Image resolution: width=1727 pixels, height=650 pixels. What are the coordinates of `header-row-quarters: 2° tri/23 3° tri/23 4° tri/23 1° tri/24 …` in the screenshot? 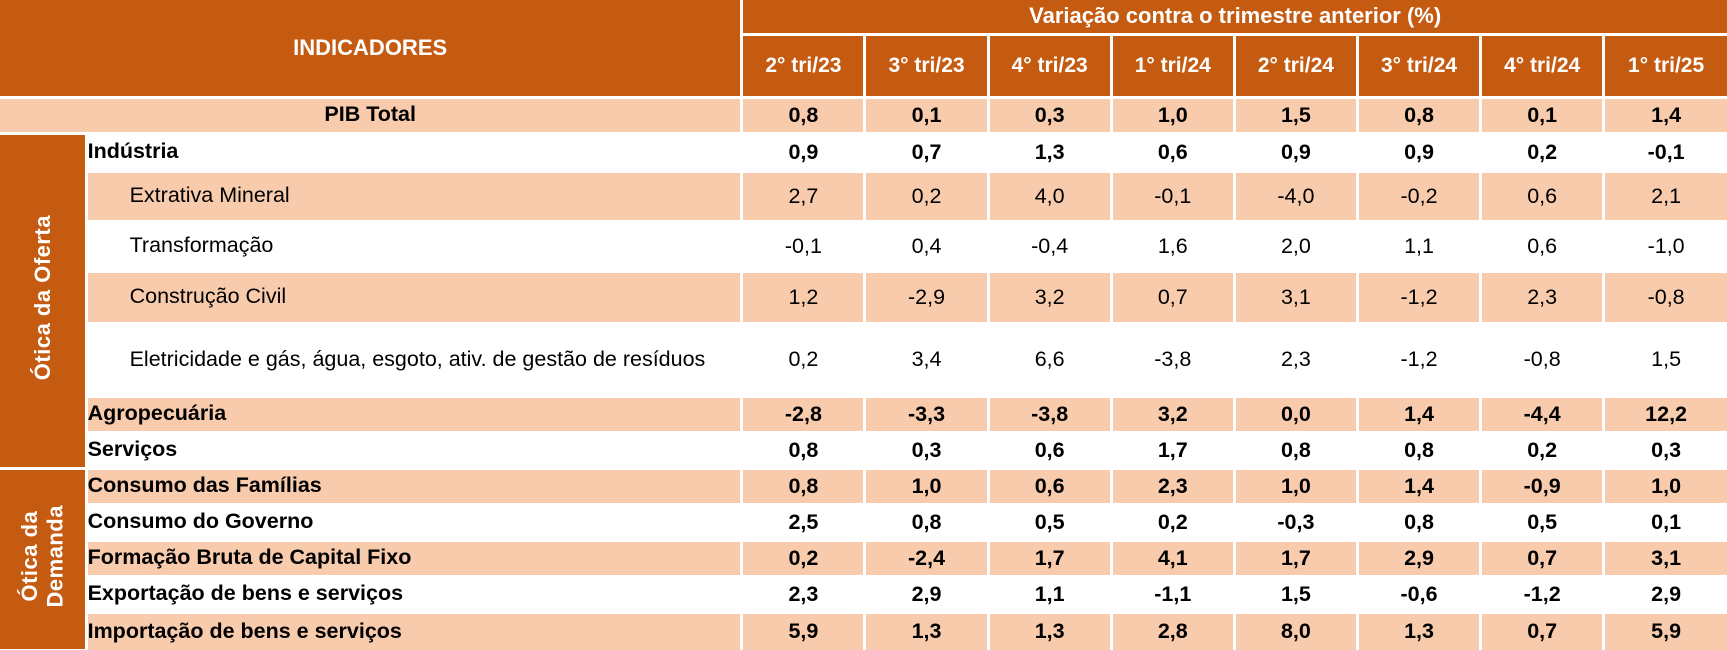 It's located at (863, 65).